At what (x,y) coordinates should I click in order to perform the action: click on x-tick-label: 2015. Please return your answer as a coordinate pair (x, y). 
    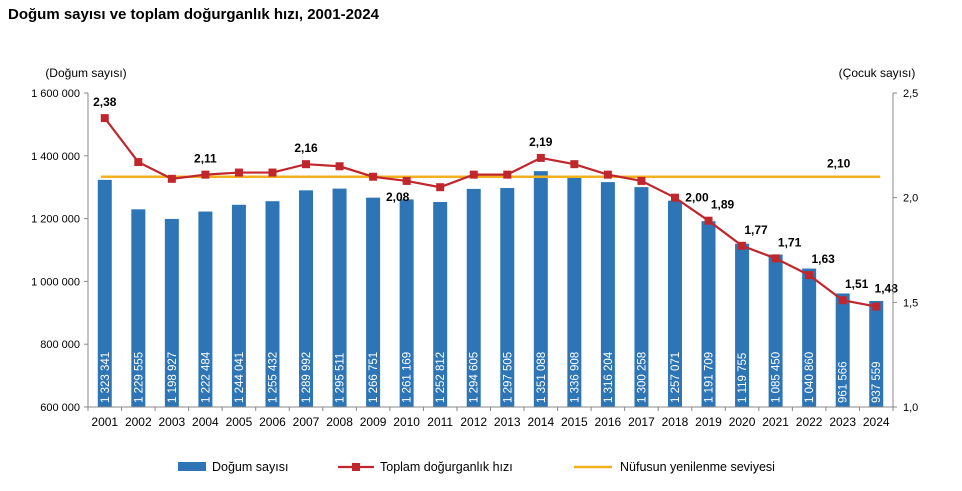
    Looking at the image, I should click on (574, 422).